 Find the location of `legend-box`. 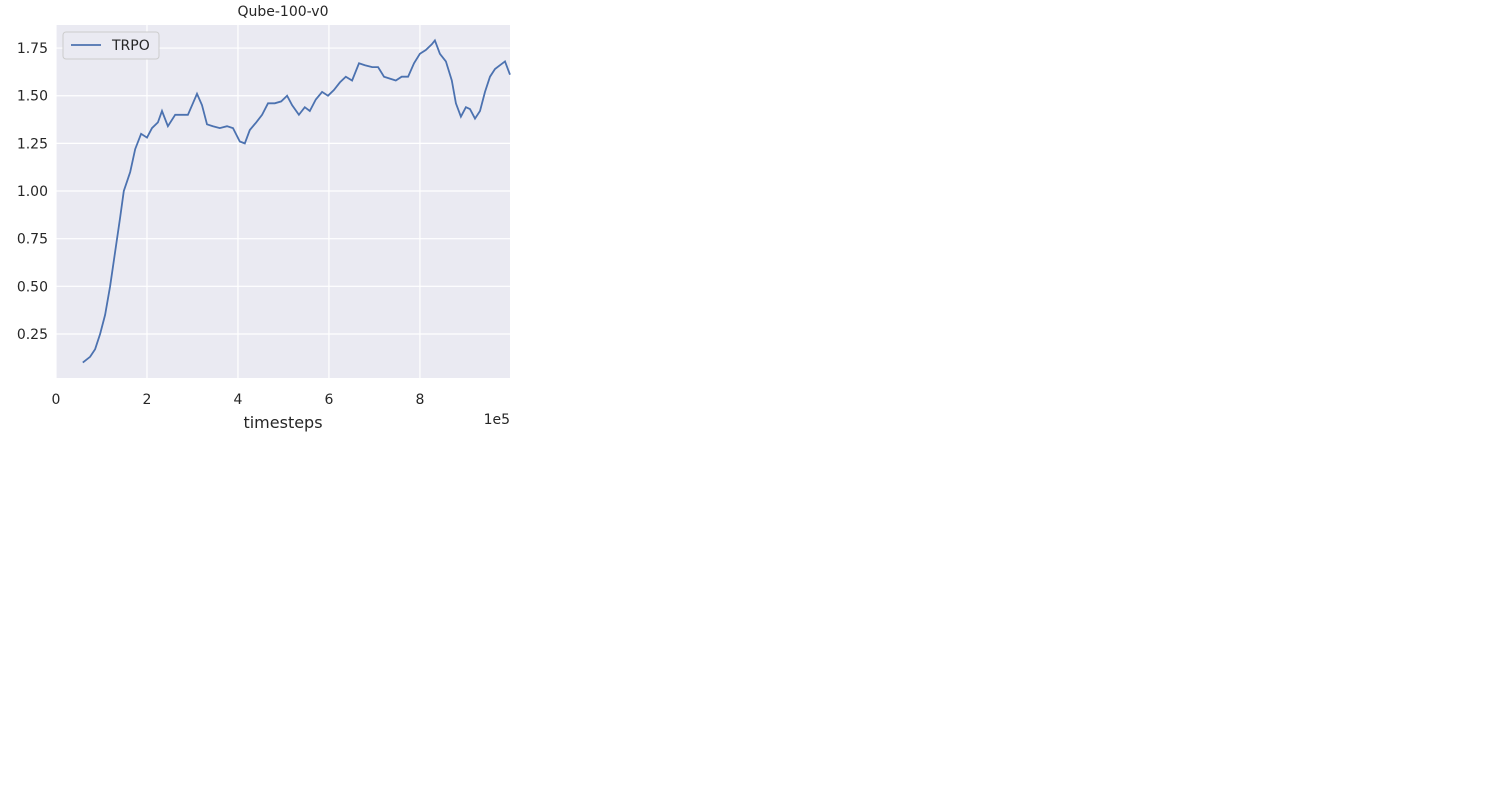

legend-box is located at coordinates (111, 45).